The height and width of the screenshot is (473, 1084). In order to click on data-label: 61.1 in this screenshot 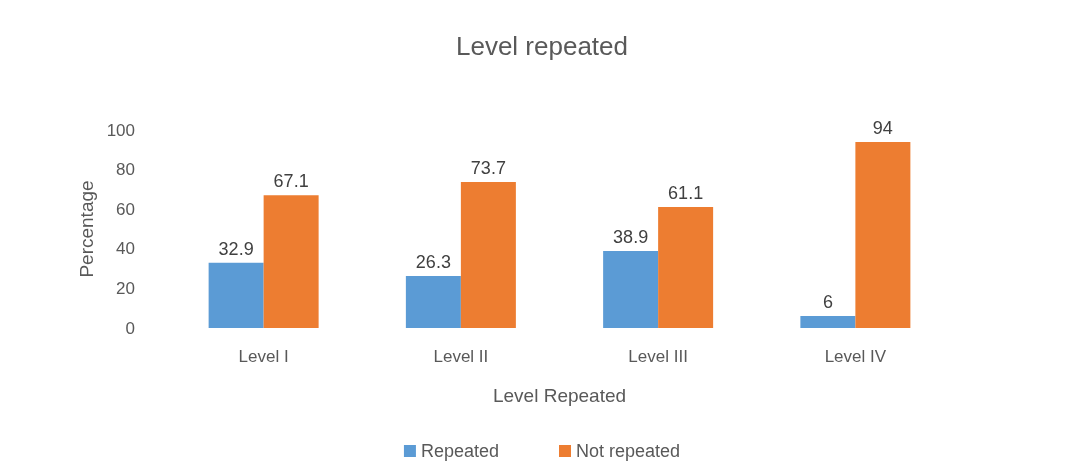, I will do `click(686, 193)`.